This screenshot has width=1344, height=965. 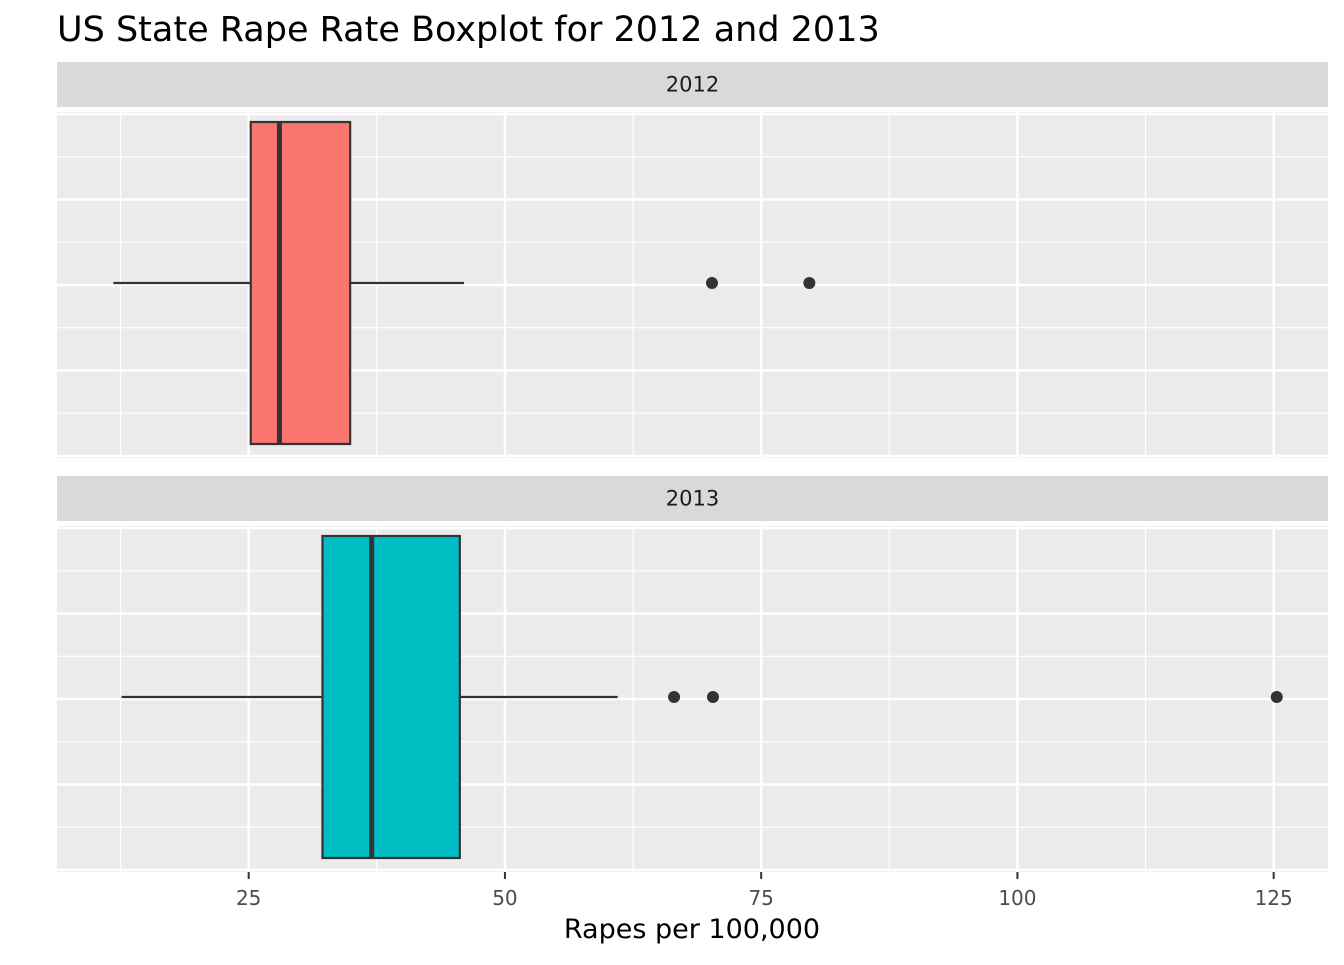 I want to click on x-tick-label: 100, so click(x=1017, y=898).